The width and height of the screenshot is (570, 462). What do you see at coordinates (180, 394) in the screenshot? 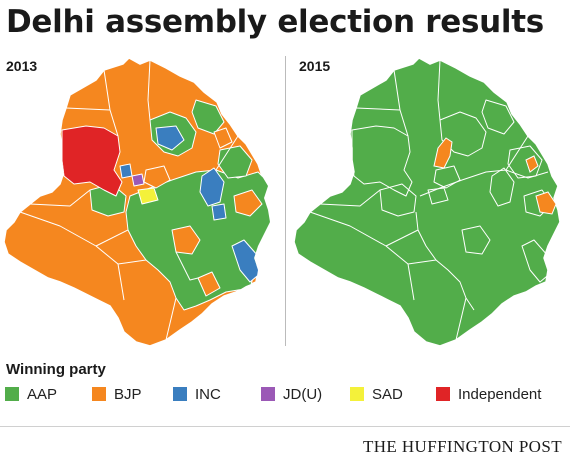
I see `legend-swatch-inc` at bounding box center [180, 394].